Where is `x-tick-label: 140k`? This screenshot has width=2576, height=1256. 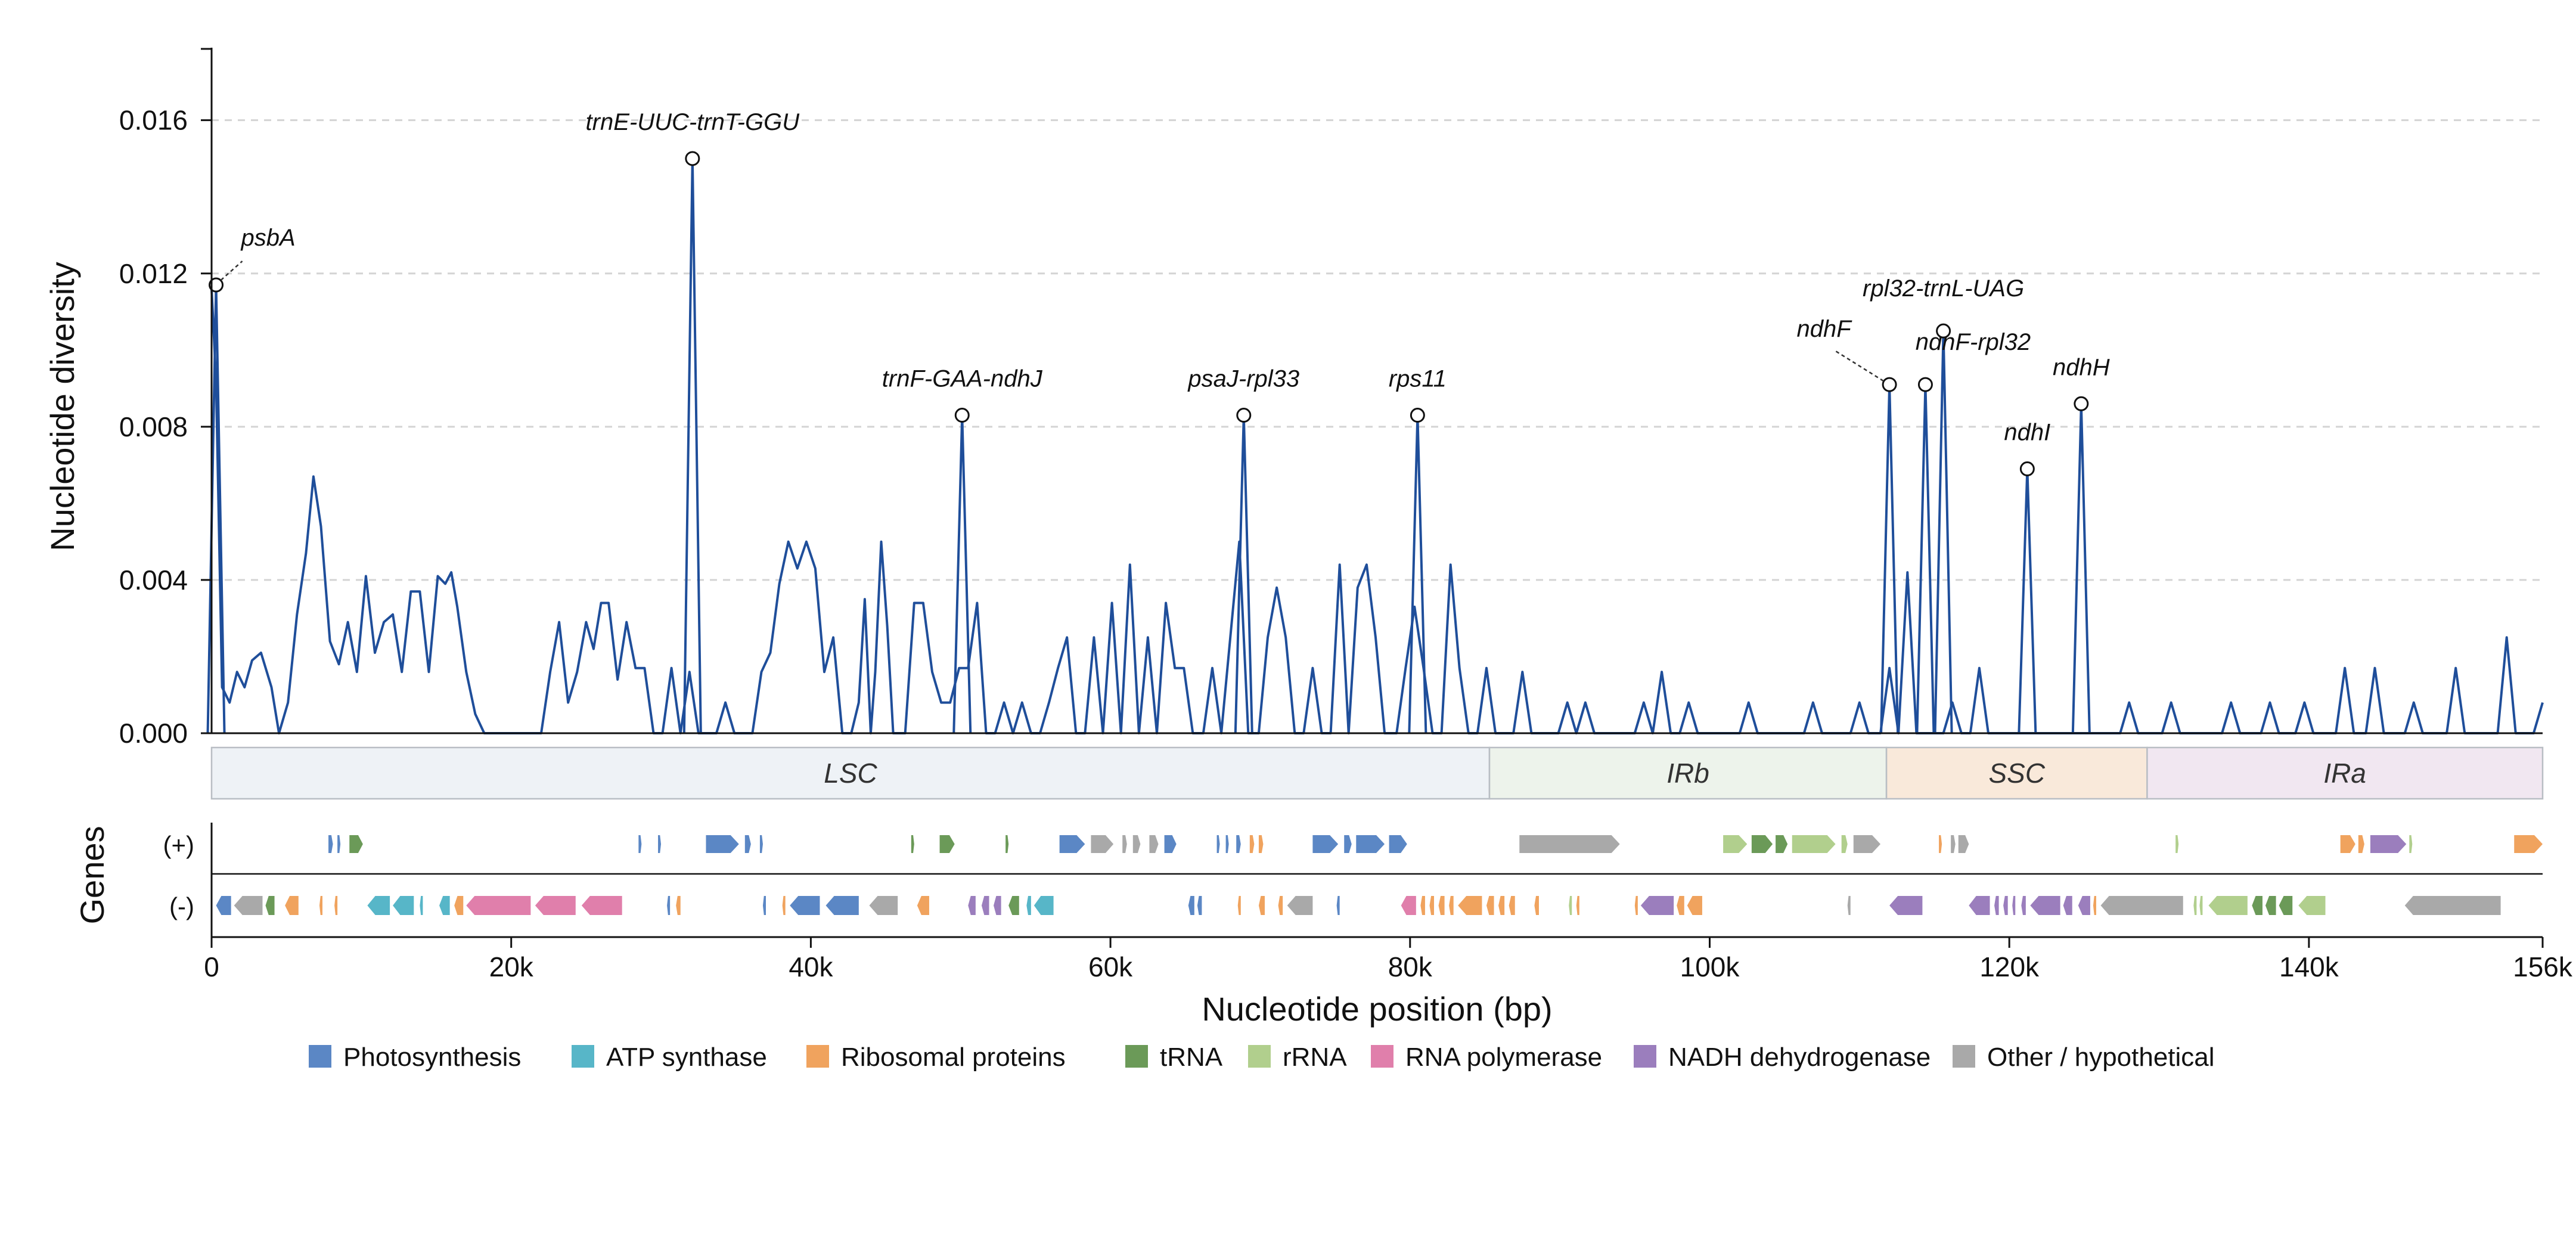 x-tick-label: 140k is located at coordinates (2309, 967).